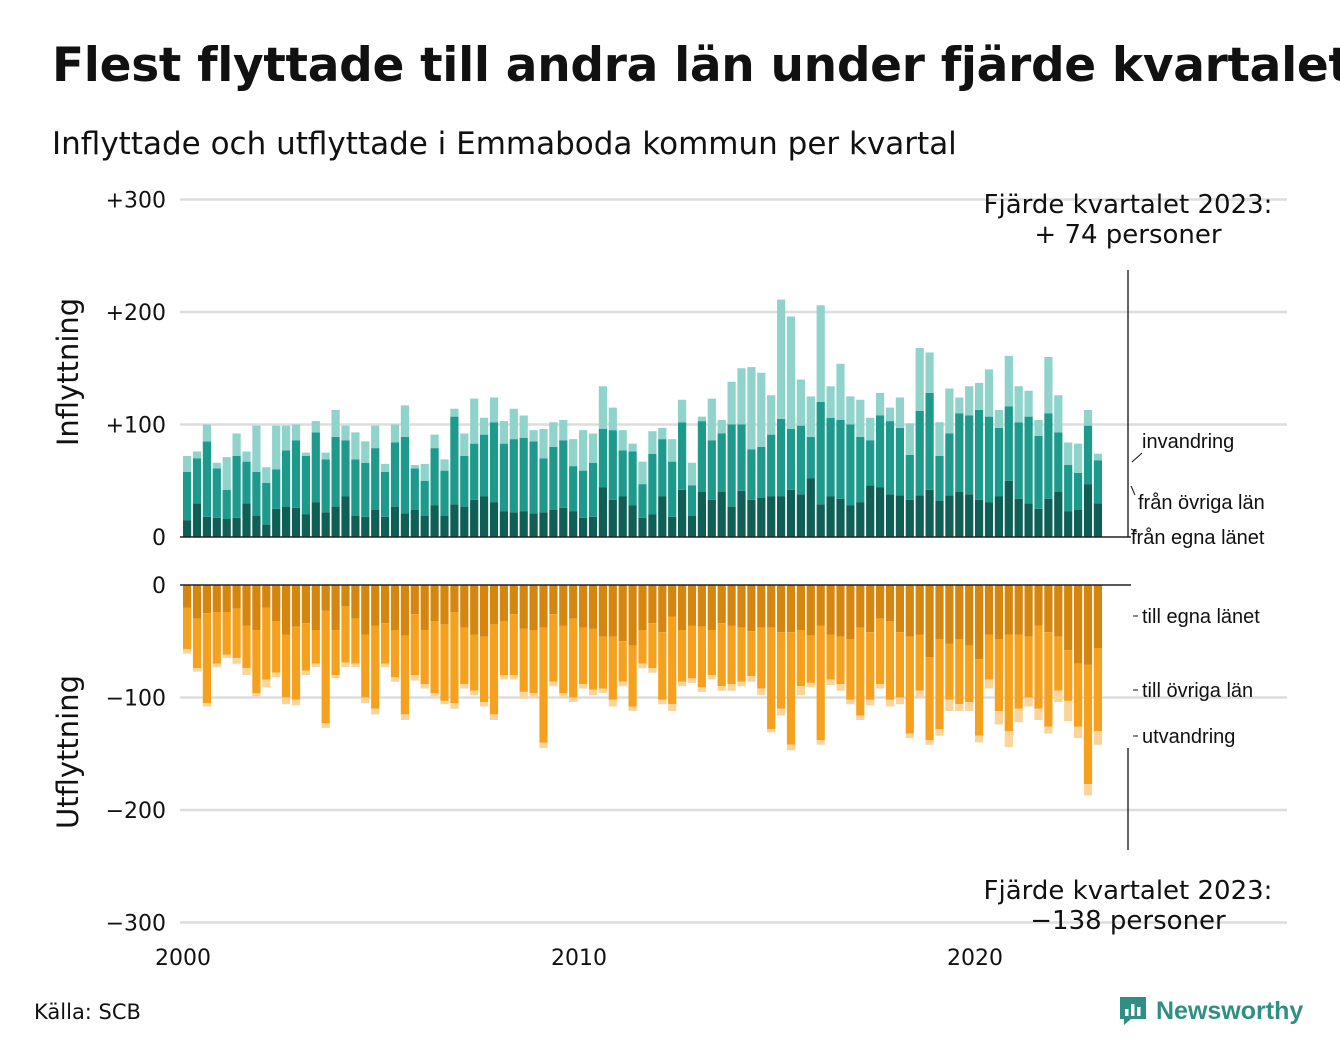 Image resolution: width=1340 pixels, height=1060 pixels. Describe the element at coordinates (1133, 490) in the screenshot. I see `in-label-leader` at that location.